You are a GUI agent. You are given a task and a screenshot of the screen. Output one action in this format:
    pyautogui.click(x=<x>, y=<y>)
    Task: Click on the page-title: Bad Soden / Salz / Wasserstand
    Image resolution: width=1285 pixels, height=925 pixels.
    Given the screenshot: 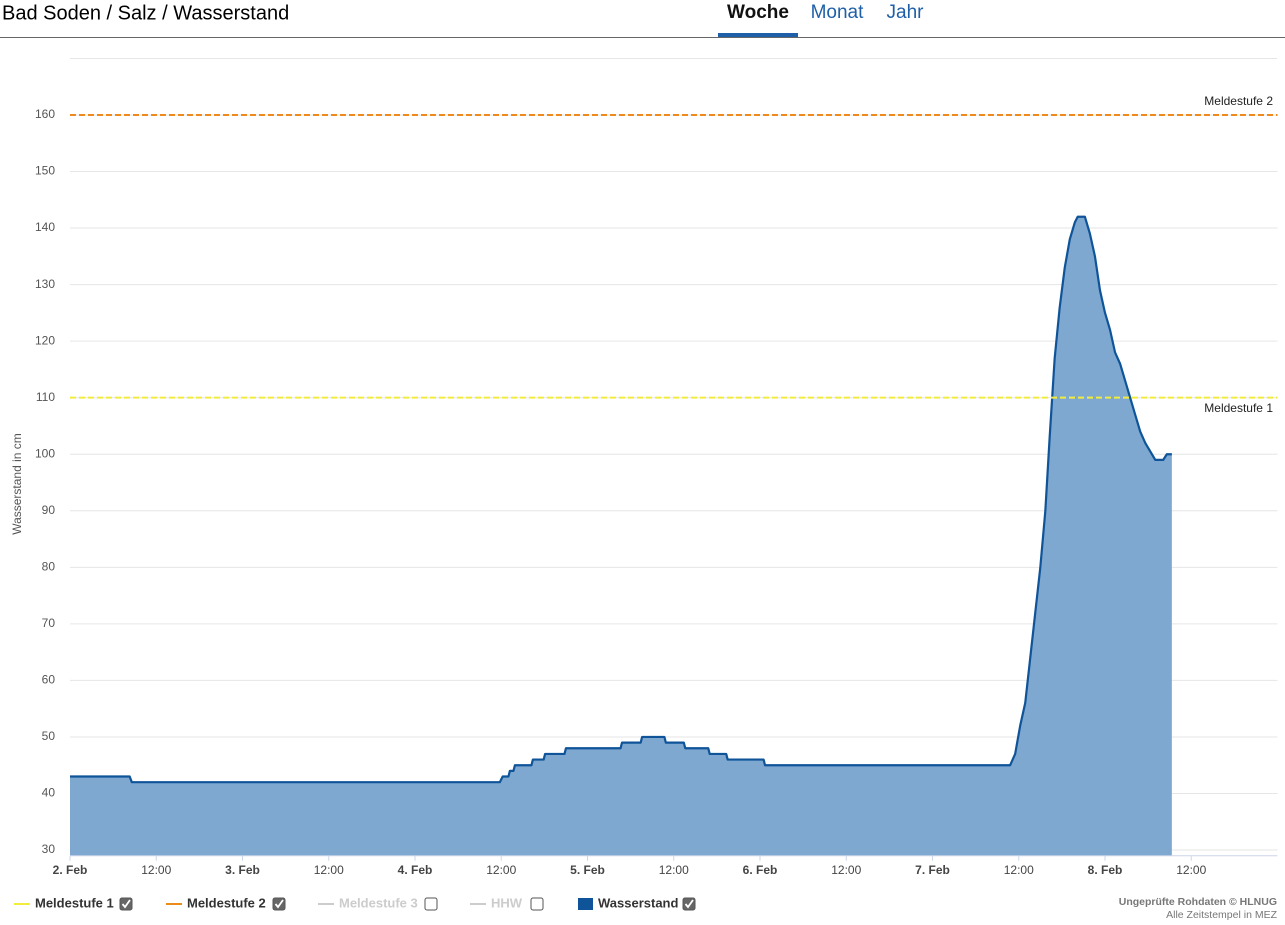 What is the action you would take?
    pyautogui.click(x=145, y=13)
    